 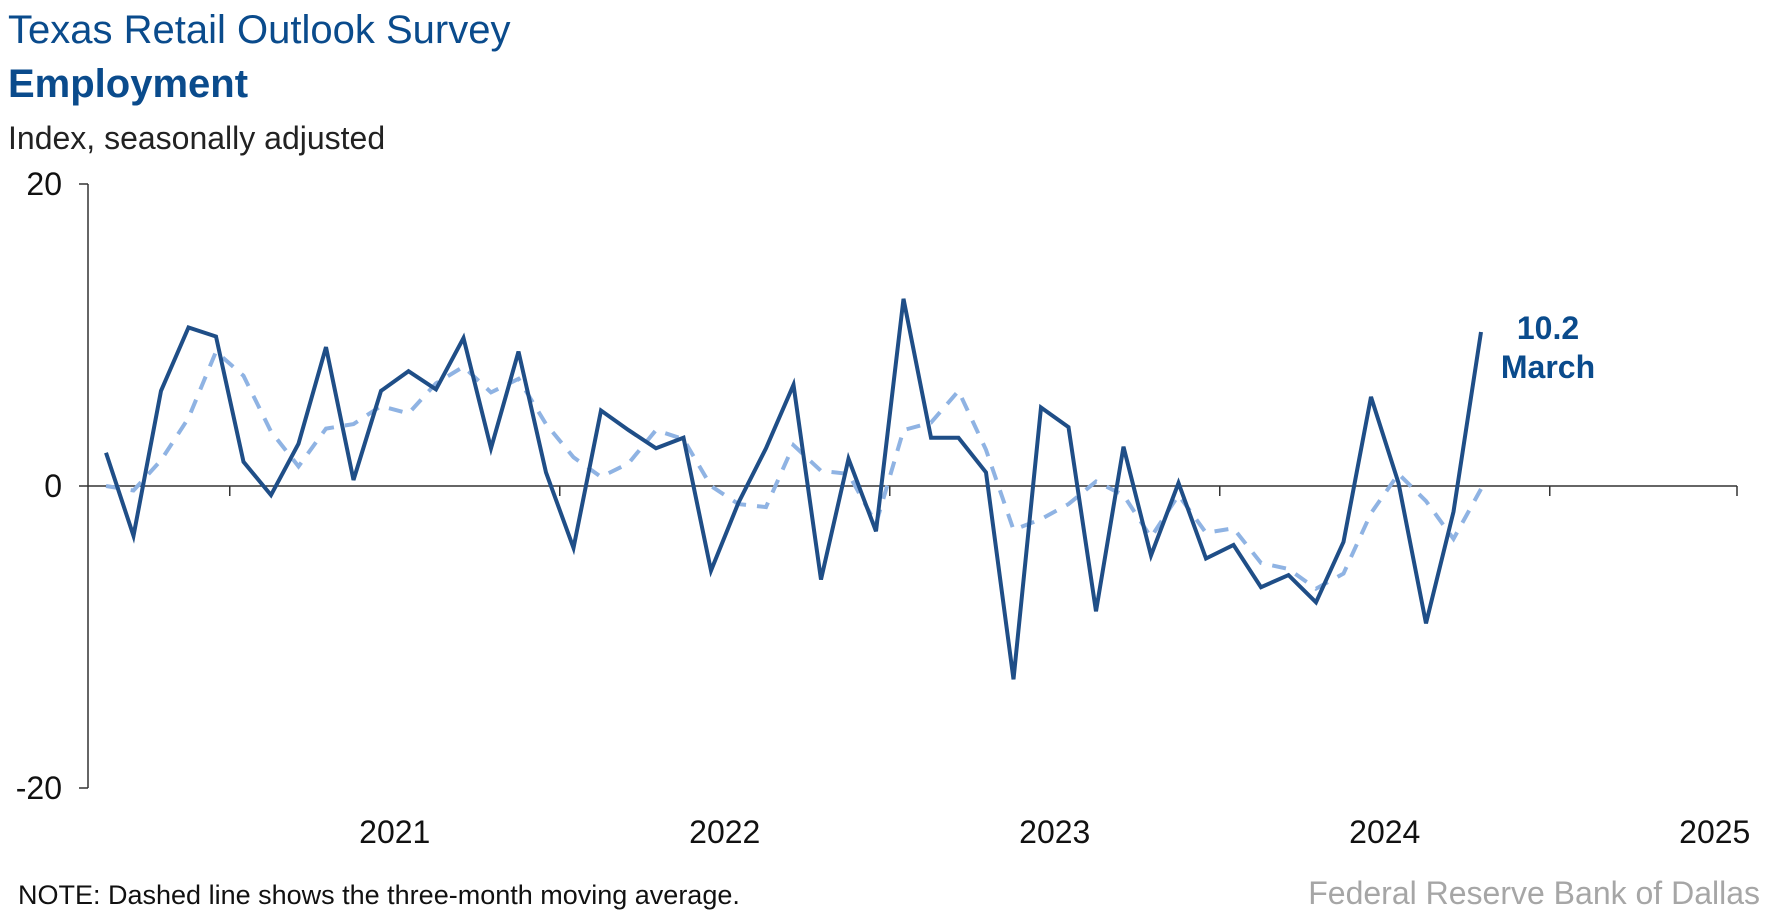 I want to click on y-tick-label: 0, so click(x=53, y=486).